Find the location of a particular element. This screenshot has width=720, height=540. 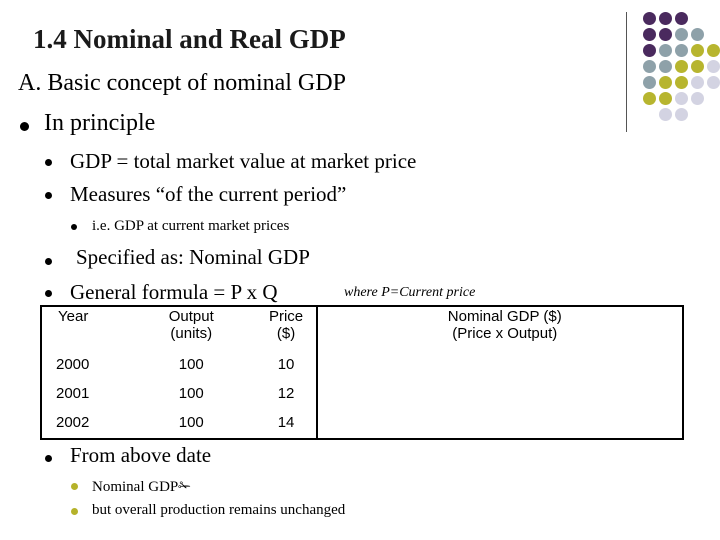

cell-price: 10 is located at coordinates (286, 364).